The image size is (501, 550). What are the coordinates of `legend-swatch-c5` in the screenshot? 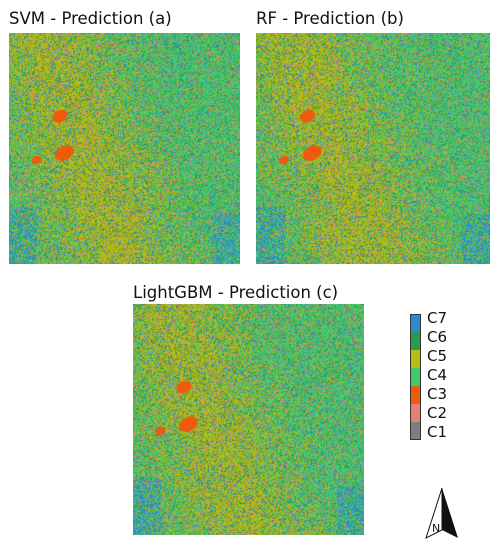 It's located at (415, 359).